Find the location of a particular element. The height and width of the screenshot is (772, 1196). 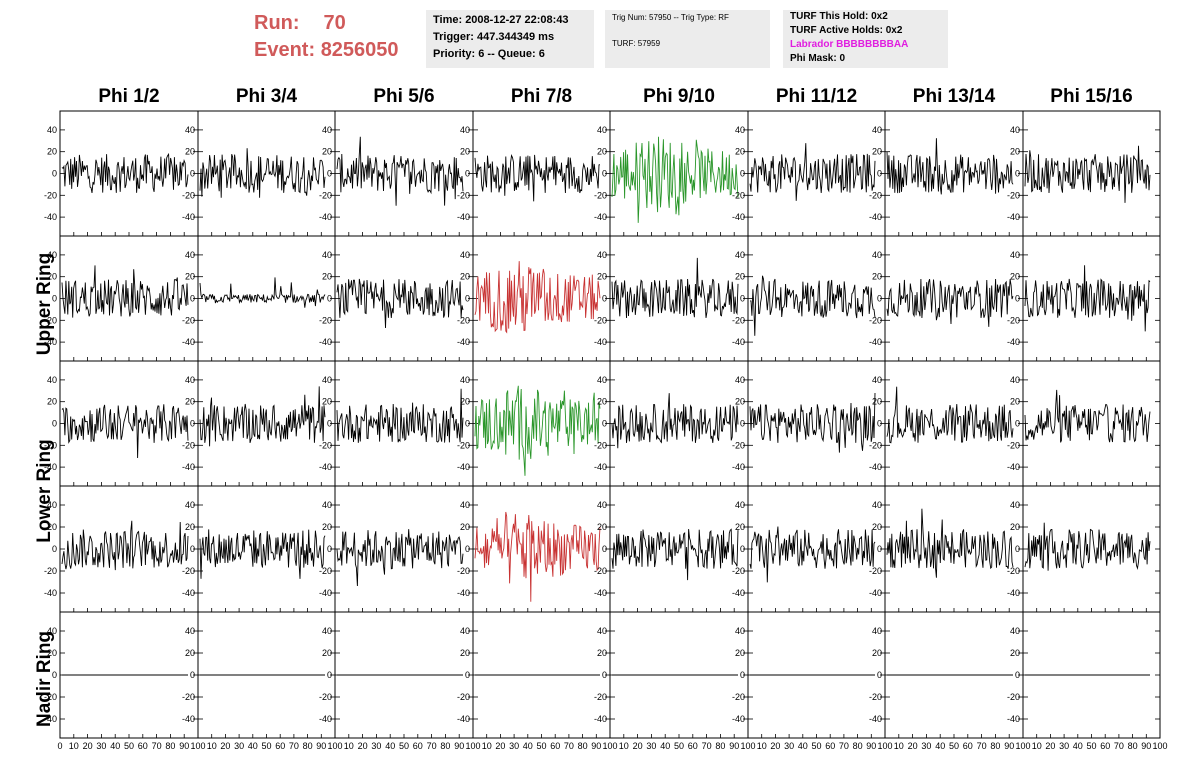

x-tick-label: 50 is located at coordinates (266, 746).